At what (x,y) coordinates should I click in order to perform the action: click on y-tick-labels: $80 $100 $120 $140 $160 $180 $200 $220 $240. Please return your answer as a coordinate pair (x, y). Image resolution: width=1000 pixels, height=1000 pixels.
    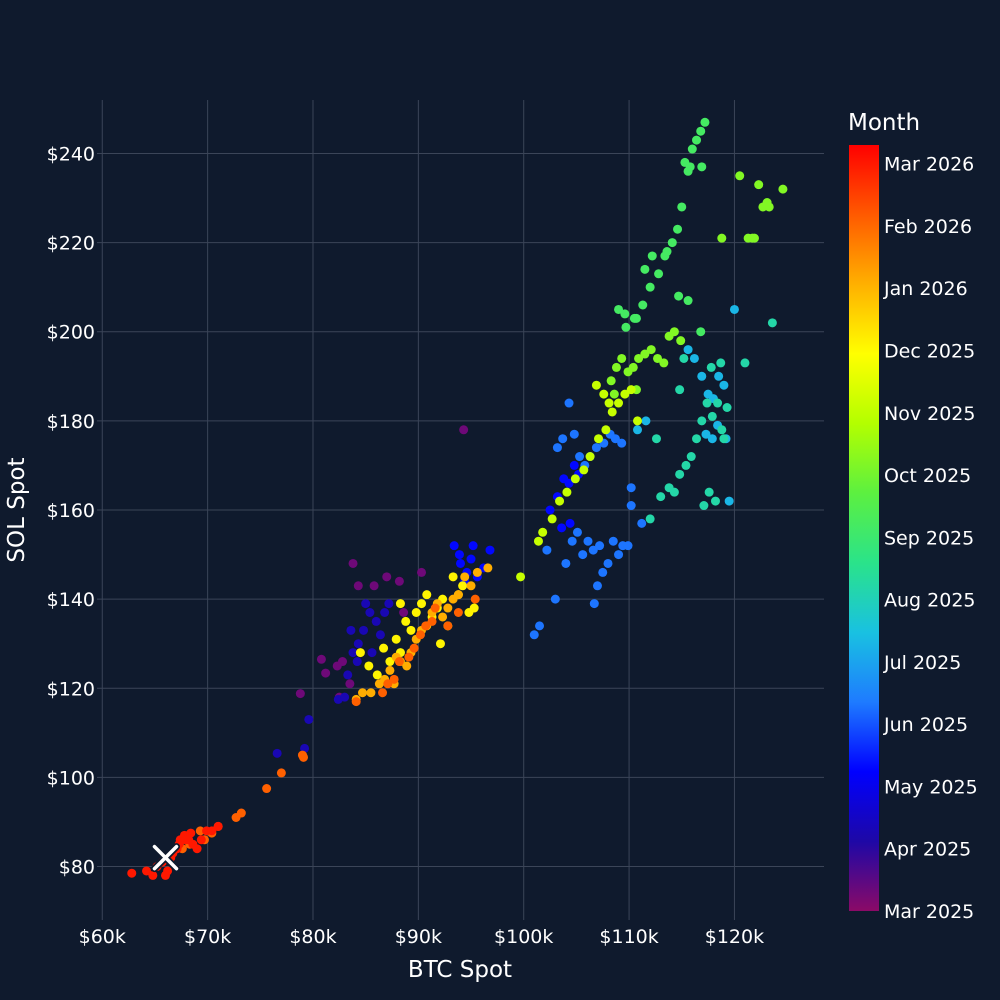
    Looking at the image, I should click on (71, 510).